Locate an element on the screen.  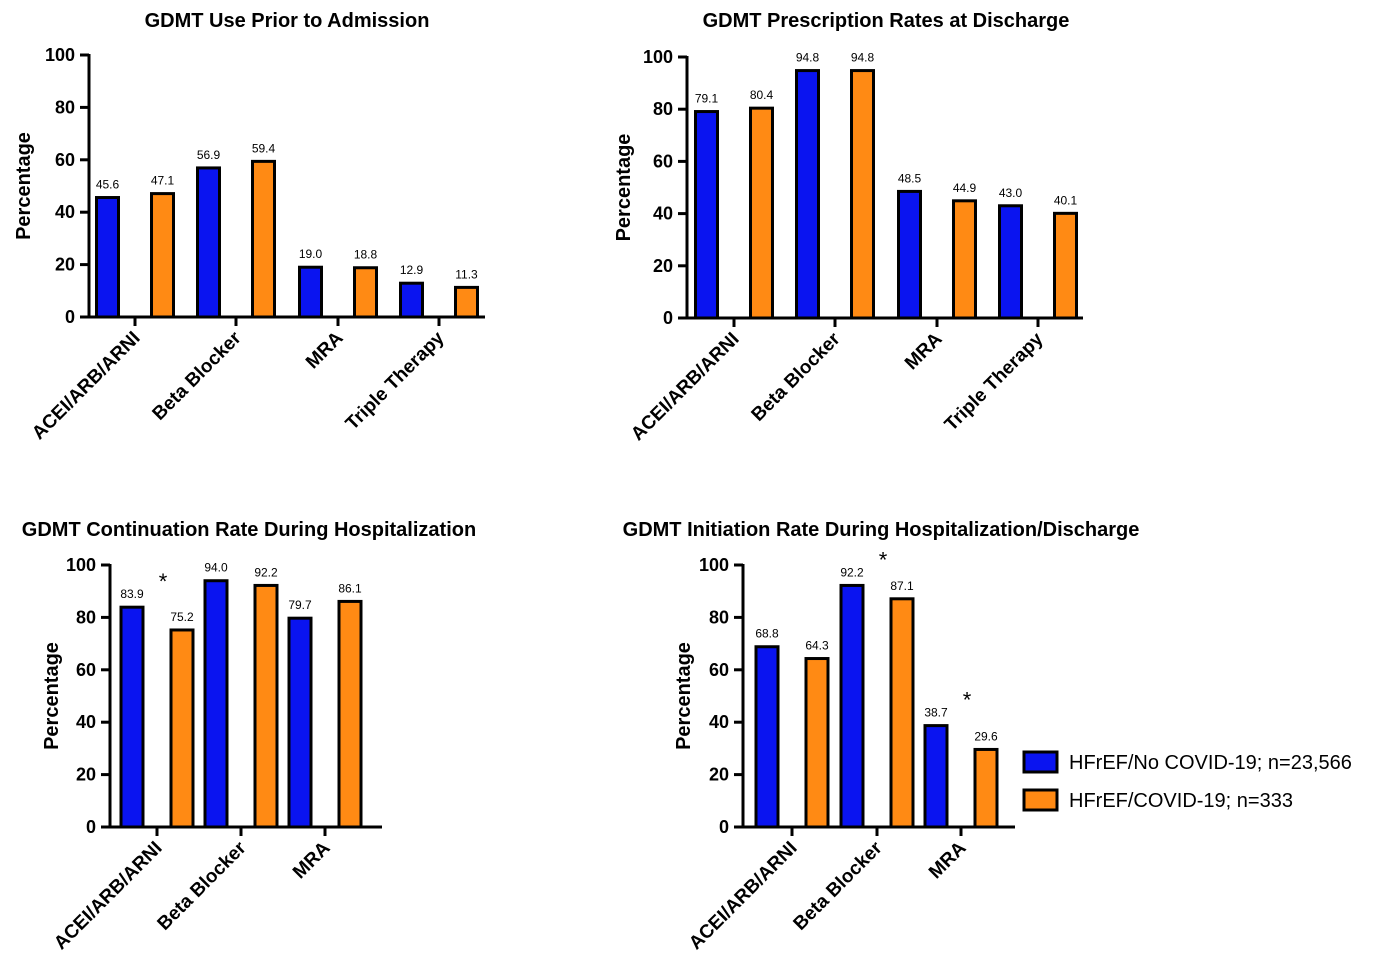
data-label: 19.0 is located at coordinates (311, 254).